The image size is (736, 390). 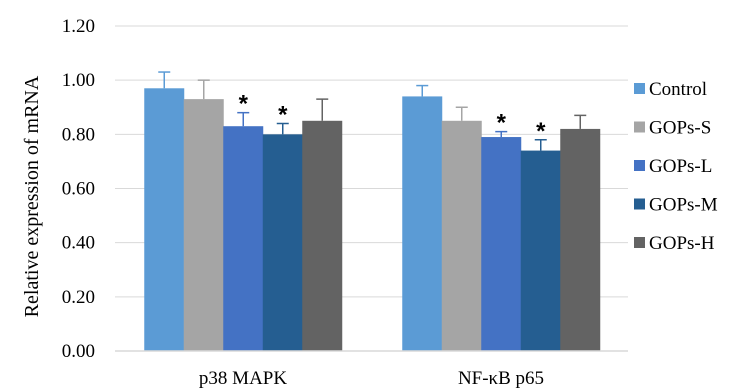 I want to click on y-tick-label: 0.80, so click(x=78, y=134).